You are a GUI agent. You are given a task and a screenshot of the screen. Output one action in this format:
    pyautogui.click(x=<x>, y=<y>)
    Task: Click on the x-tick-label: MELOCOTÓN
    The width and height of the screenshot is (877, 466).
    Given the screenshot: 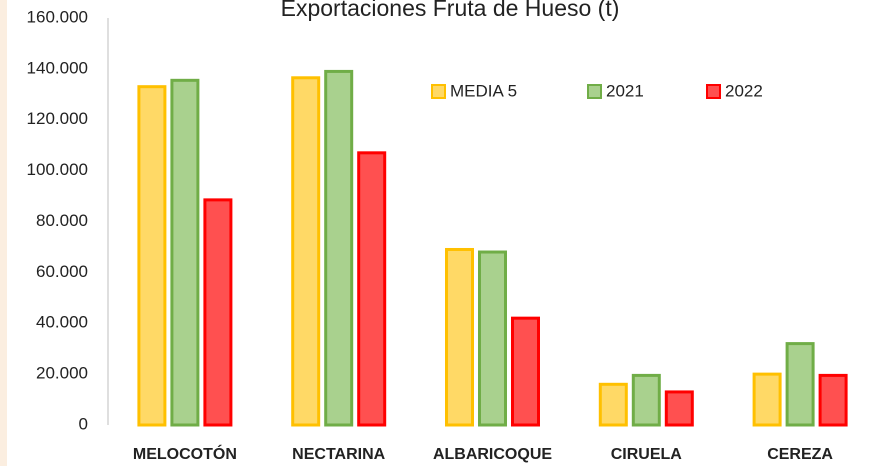 What is the action you would take?
    pyautogui.click(x=185, y=453)
    